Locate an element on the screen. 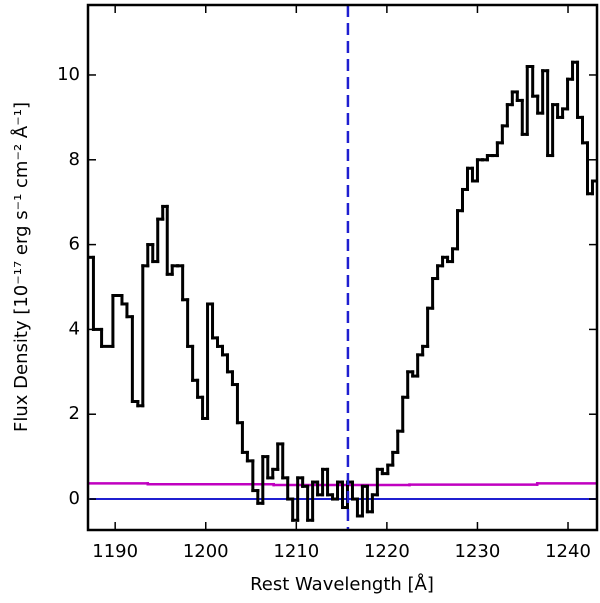  y-tick-label: 10 is located at coordinates (68, 74).